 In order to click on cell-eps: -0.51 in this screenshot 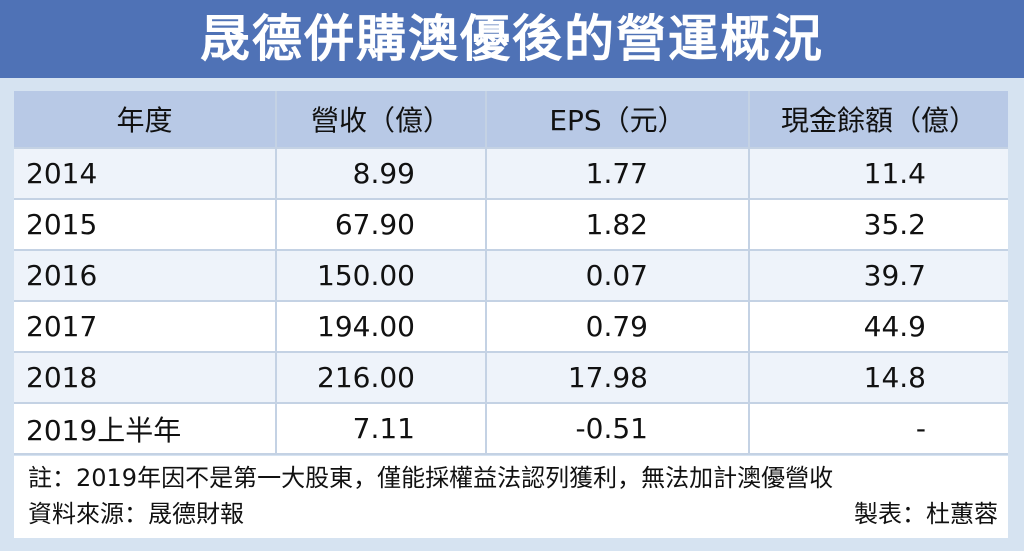, I will do `click(618, 429)`.